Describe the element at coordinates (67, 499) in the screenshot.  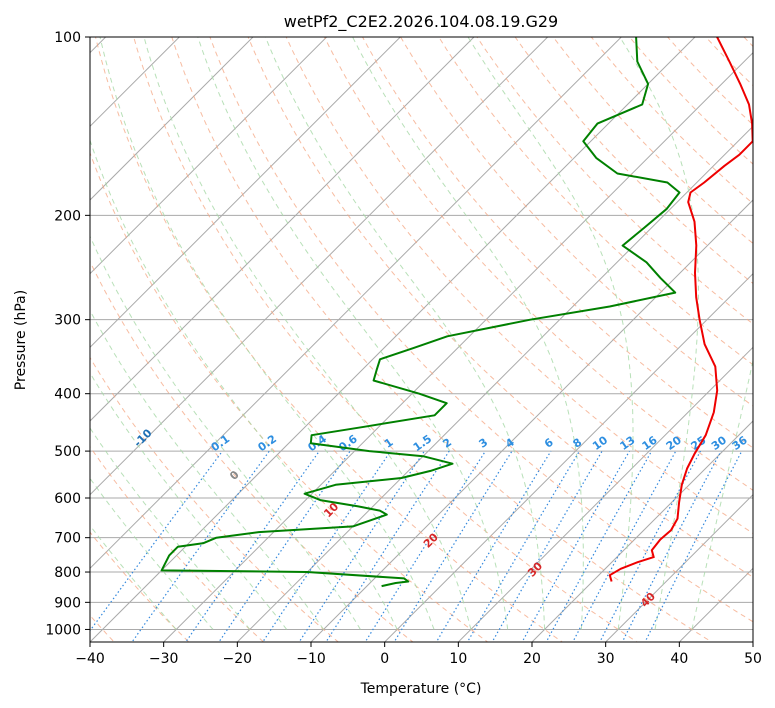
I see `y-tick-label: 600` at that location.